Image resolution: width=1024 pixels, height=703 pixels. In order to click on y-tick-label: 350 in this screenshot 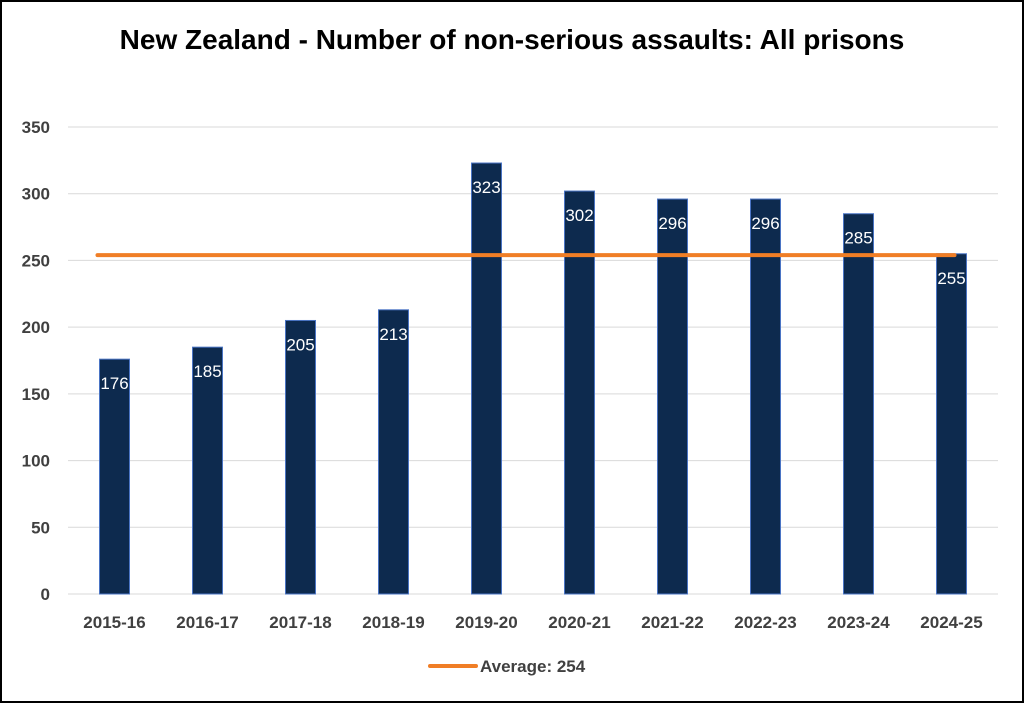, I will do `click(36, 127)`.